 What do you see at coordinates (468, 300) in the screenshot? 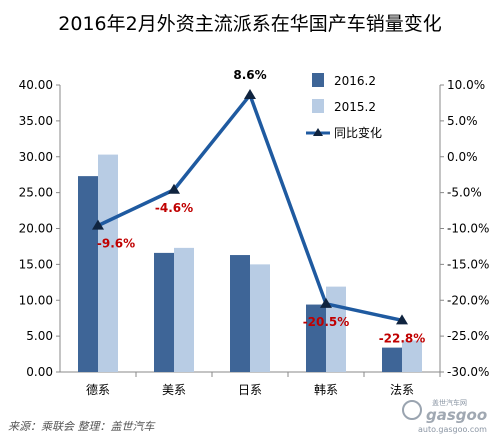
I see `right-tick-label: -20.0%` at bounding box center [468, 300].